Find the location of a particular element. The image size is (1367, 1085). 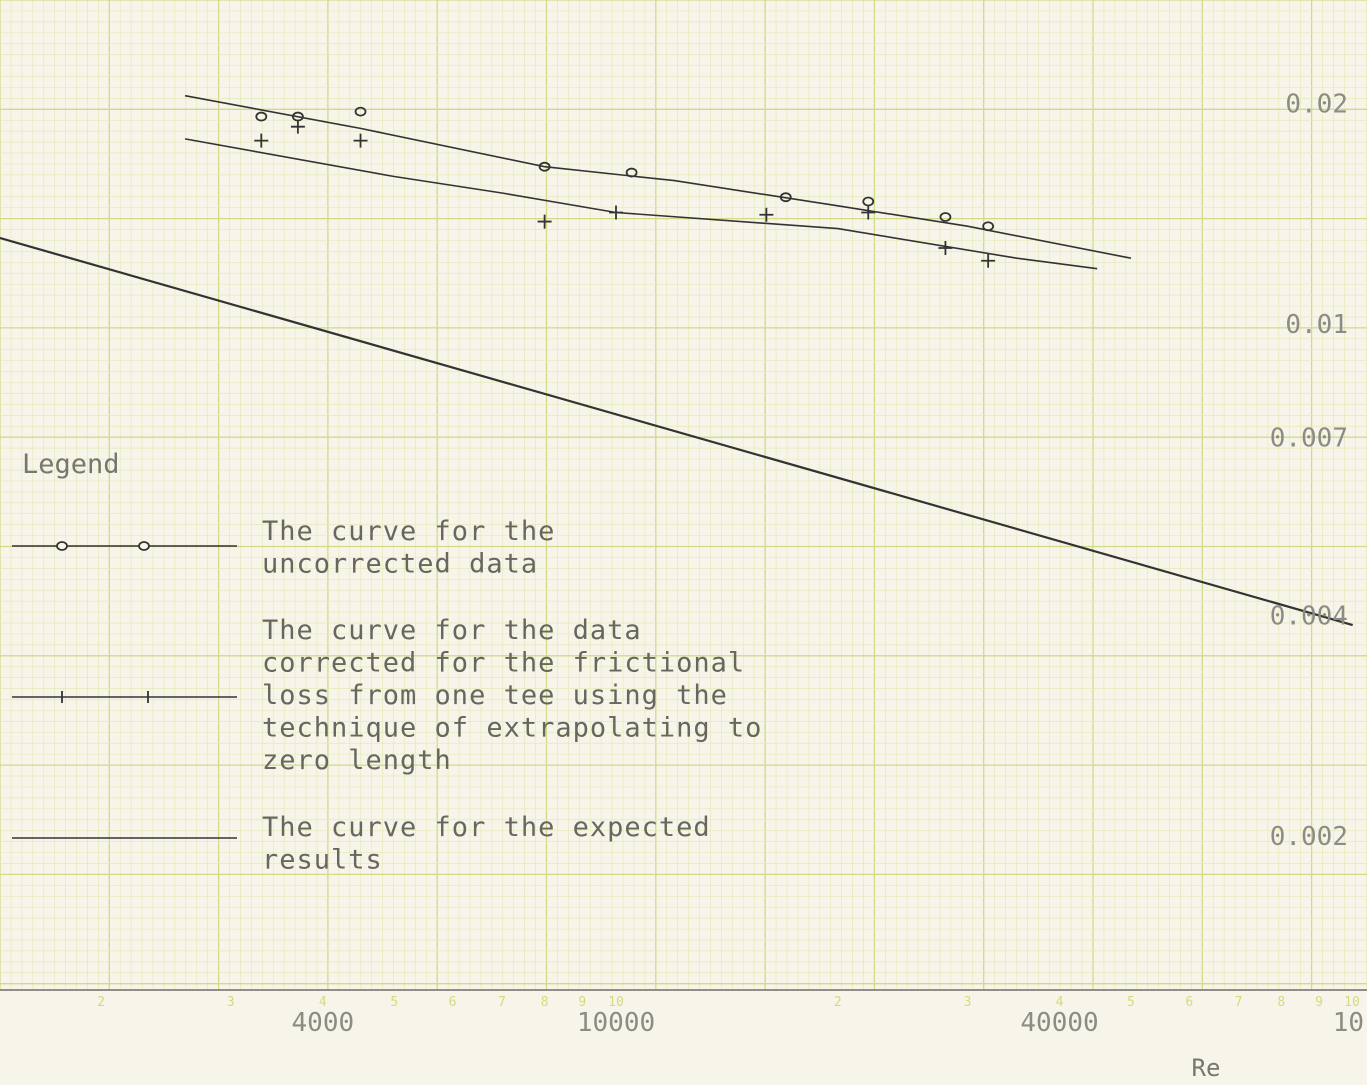

legend-label-uncorrected: uncorrected data is located at coordinates (400, 564).